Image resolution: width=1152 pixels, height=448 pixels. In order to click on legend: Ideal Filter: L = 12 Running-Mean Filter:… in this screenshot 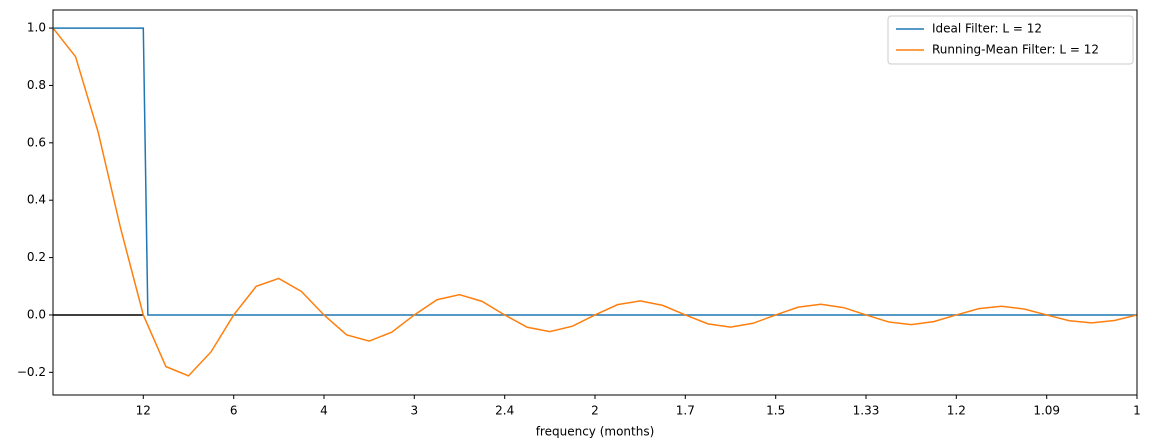, I will do `click(1010, 40)`.